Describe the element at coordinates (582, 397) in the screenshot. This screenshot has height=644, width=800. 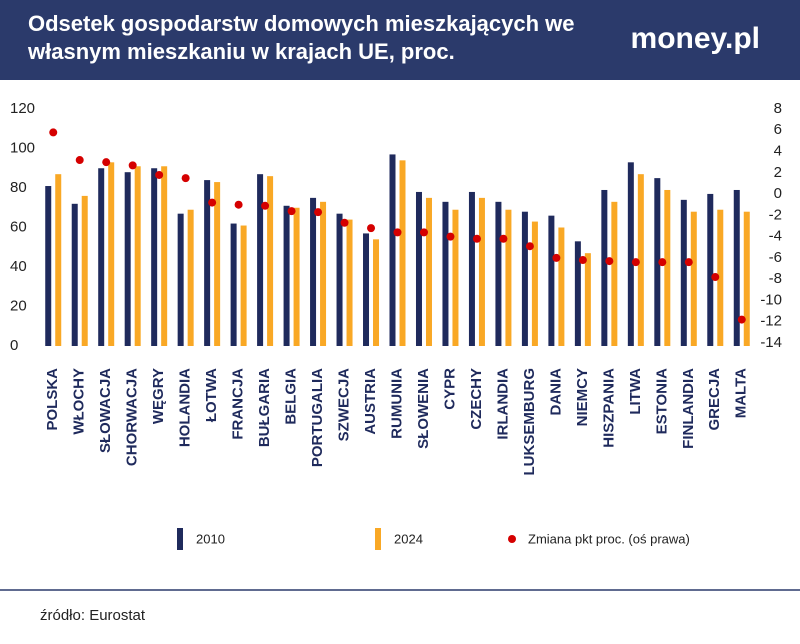
I see `x-tick-label: NIEMCY` at that location.